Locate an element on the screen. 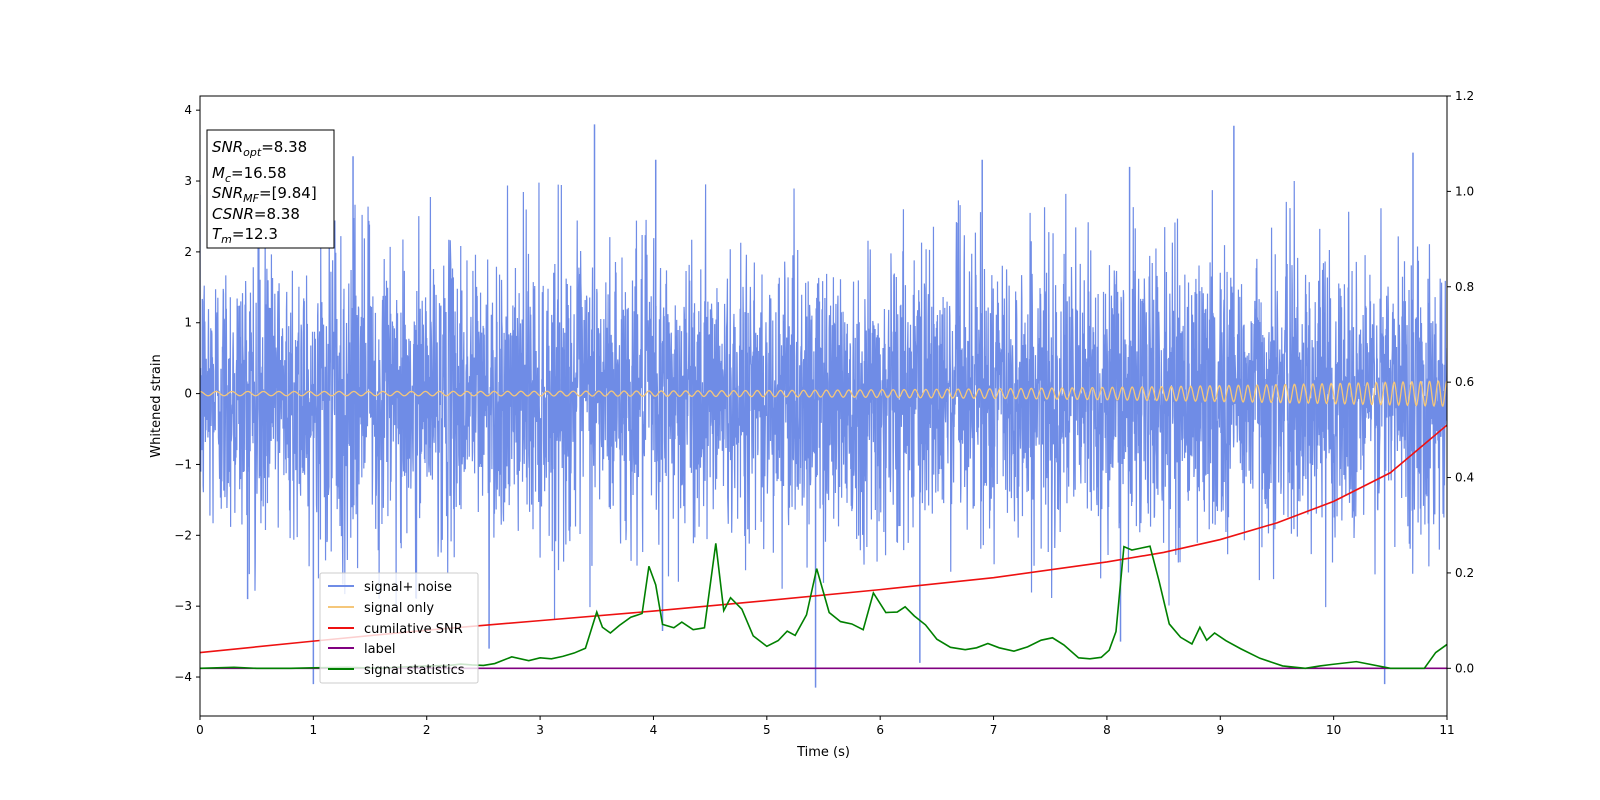 The height and width of the screenshot is (800, 1600). legend-entry-signal-statistics: signal statistics is located at coordinates (396, 670).